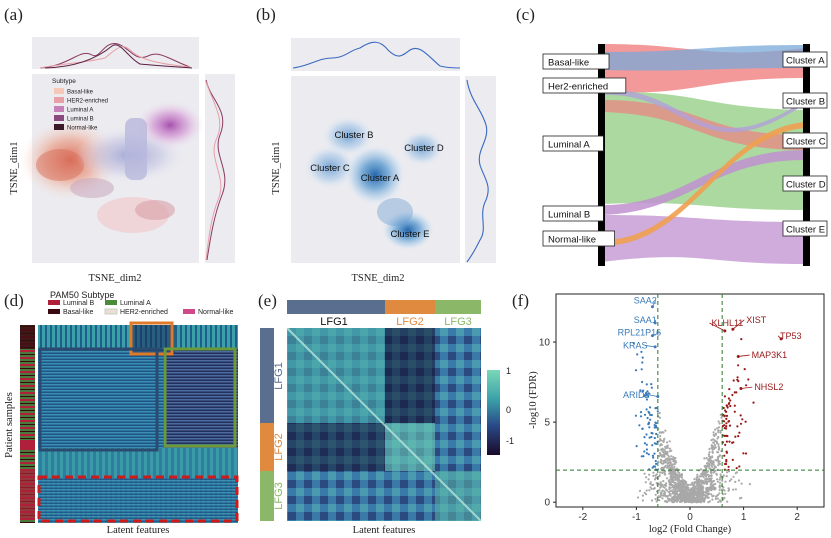 This screenshot has width=831, height=538. Describe the element at coordinates (805, 61) in the screenshot. I see `c-right-node-label: Cluster A` at that location.